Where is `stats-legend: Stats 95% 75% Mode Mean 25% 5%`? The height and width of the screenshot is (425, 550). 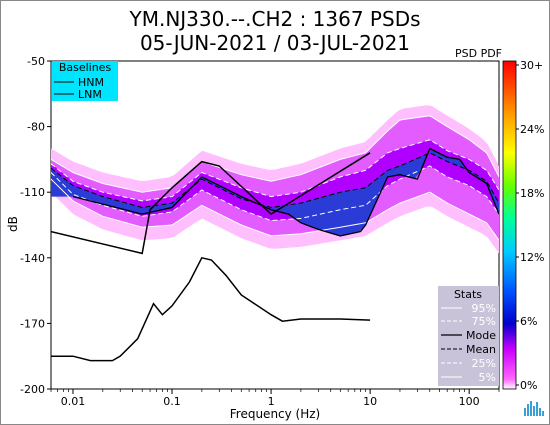 stats-legend: Stats 95% 75% Mode Mean 25% 5% is located at coordinates (468, 336).